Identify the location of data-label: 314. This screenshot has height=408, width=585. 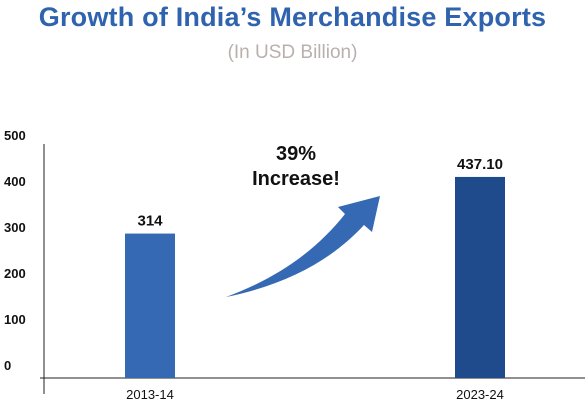
(150, 221).